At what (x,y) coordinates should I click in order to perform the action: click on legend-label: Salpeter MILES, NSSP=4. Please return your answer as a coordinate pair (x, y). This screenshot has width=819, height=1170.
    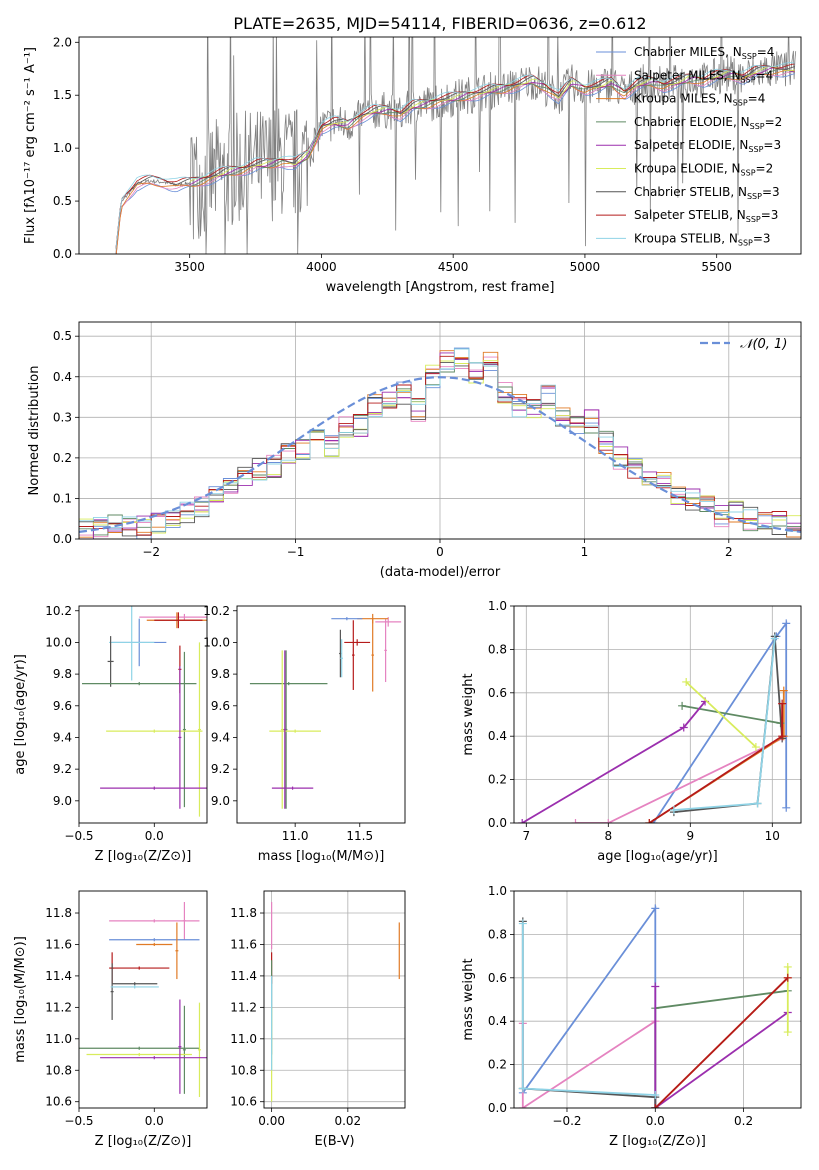
    Looking at the image, I should click on (703, 76).